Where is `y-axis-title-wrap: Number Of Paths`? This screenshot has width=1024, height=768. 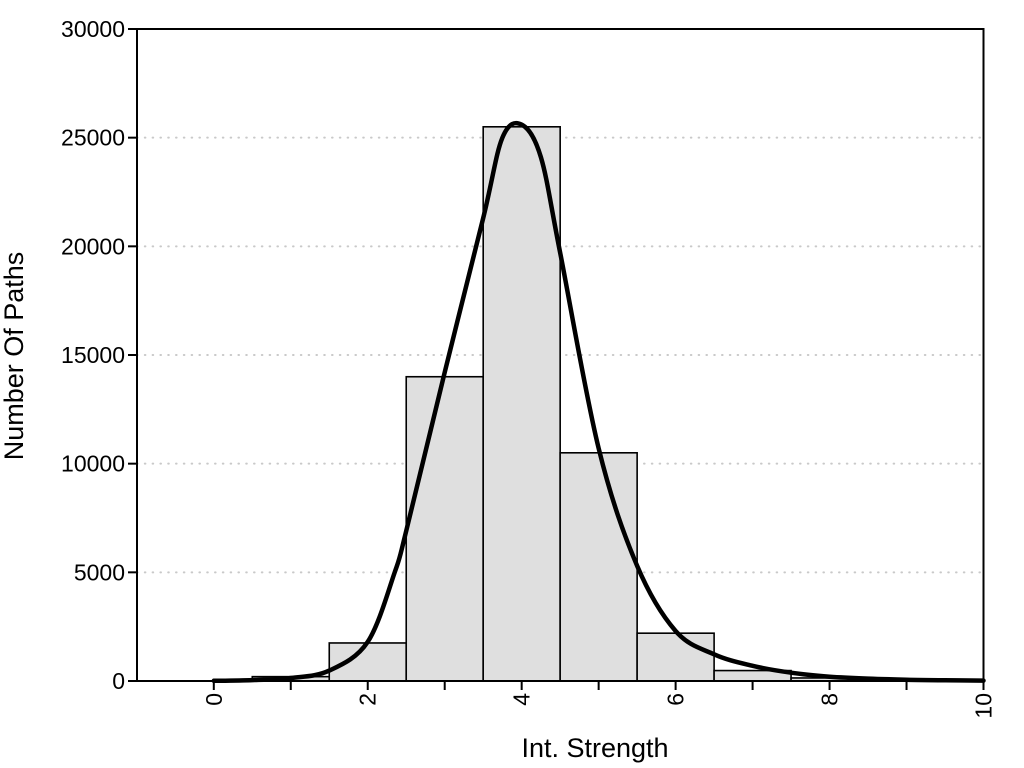 y-axis-title-wrap: Number Of Paths is located at coordinates (16, 356).